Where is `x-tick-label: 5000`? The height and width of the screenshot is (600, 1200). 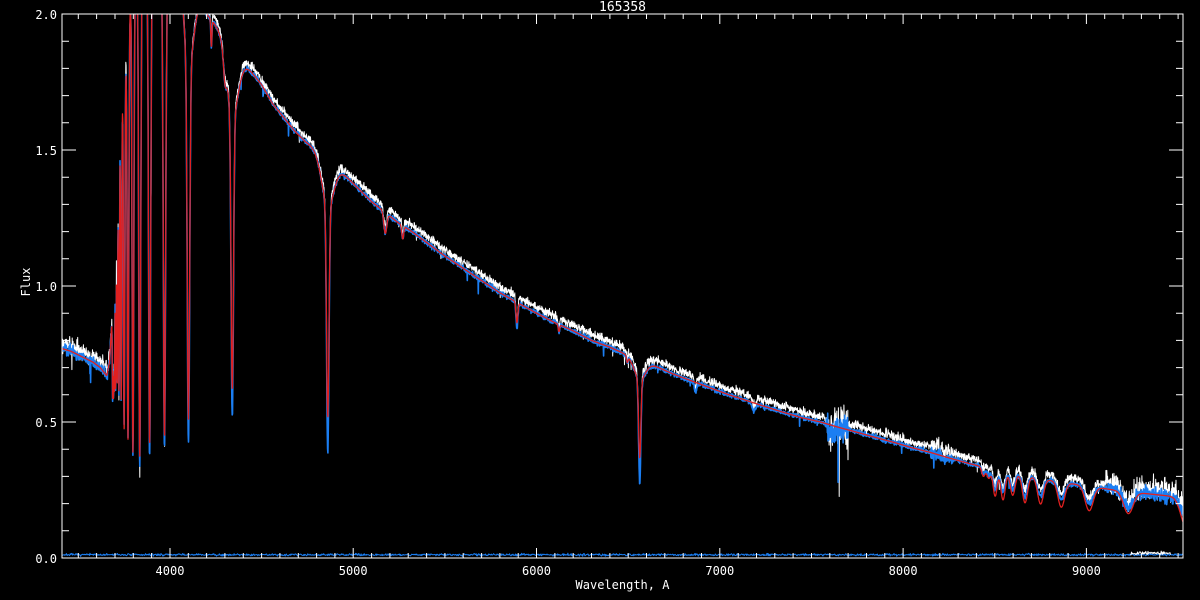
x-tick-label: 5000 is located at coordinates (353, 571).